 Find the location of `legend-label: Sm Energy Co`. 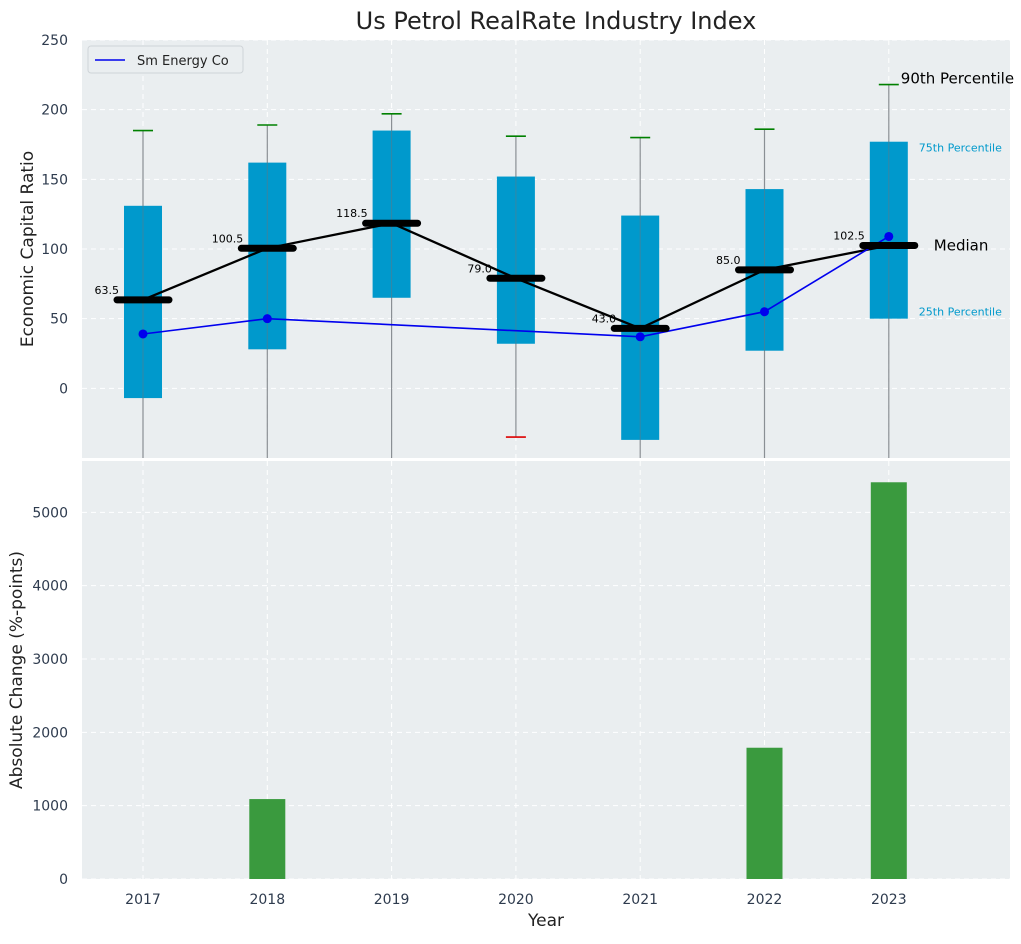

legend-label: Sm Energy Co is located at coordinates (183, 61).